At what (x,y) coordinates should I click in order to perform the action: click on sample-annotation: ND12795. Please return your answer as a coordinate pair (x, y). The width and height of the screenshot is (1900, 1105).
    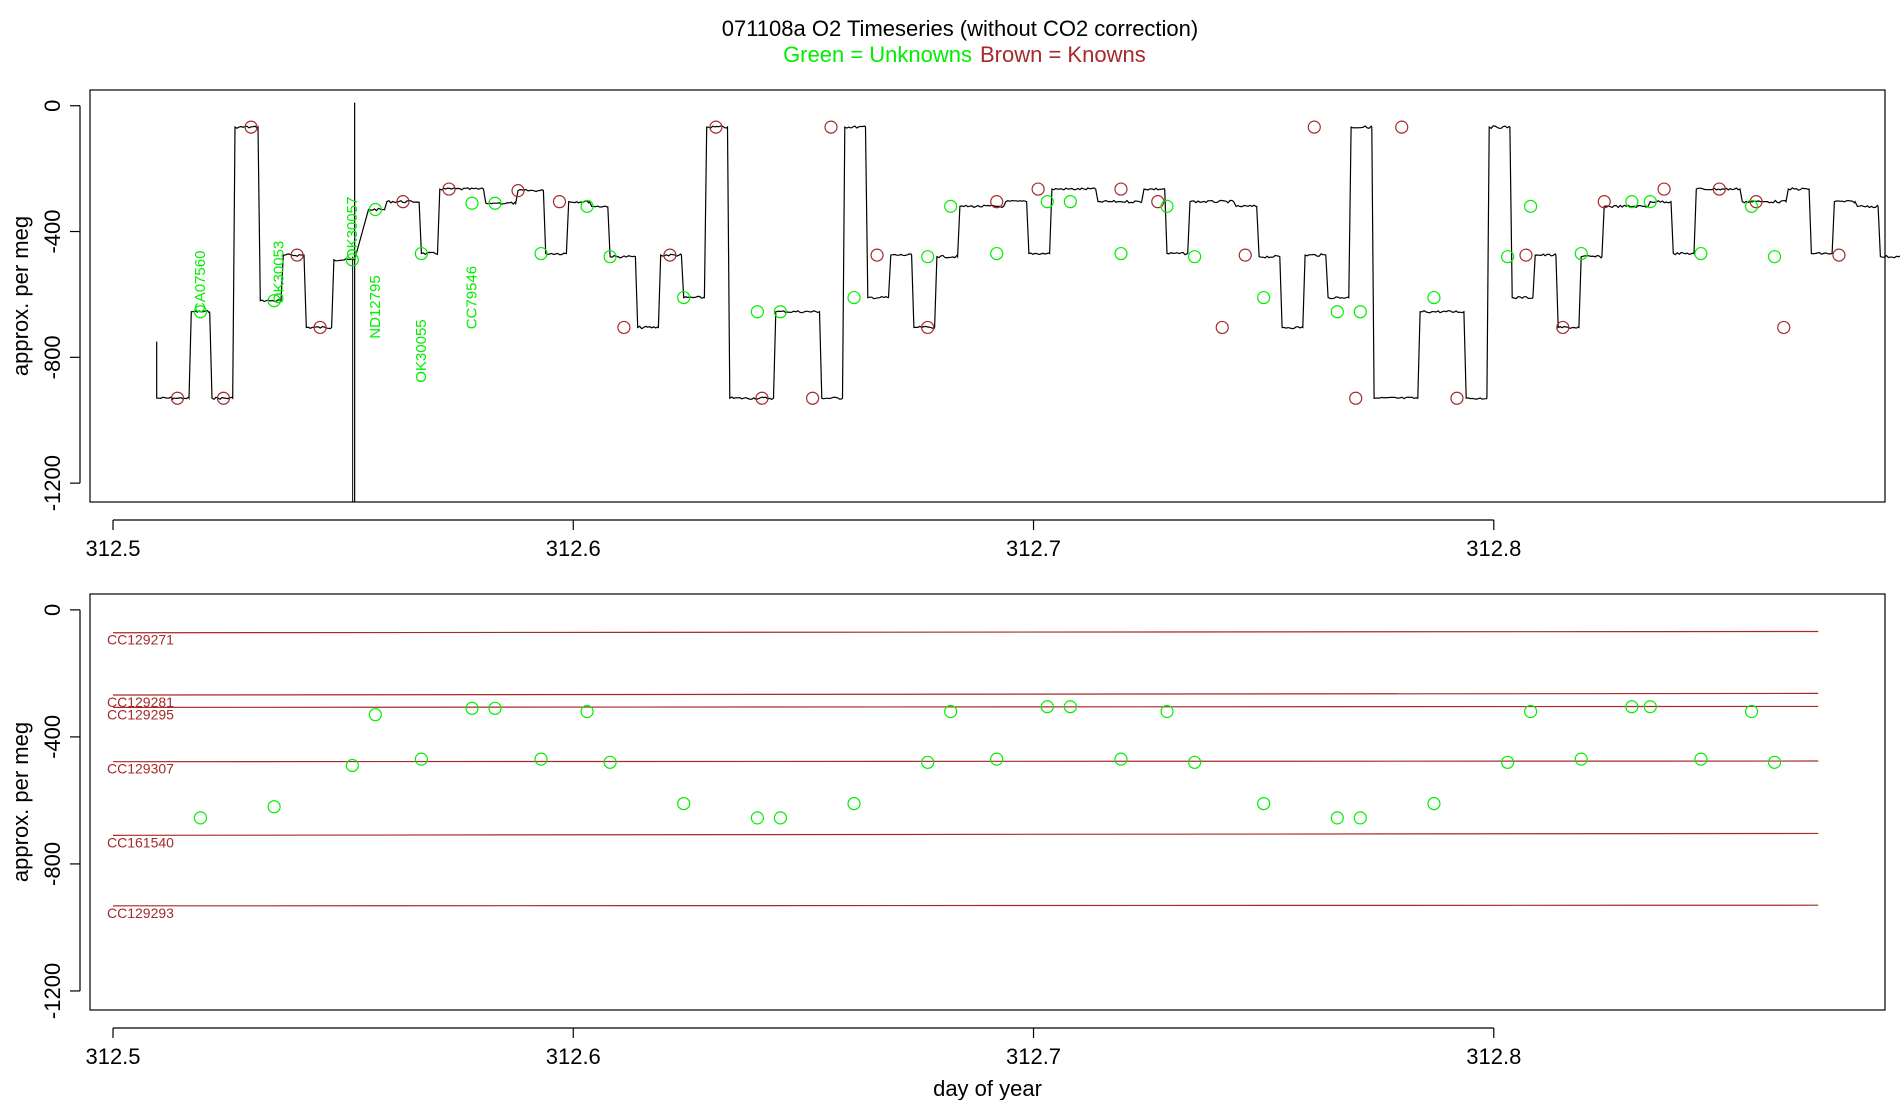
    Looking at the image, I should click on (375, 306).